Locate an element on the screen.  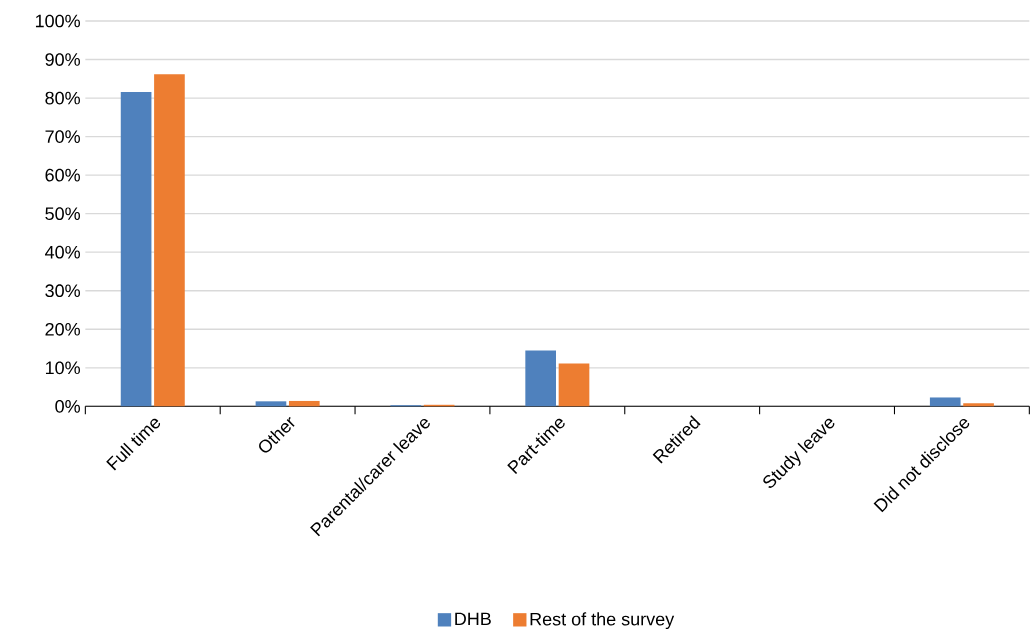
legend-label: DHB is located at coordinates (473, 619).